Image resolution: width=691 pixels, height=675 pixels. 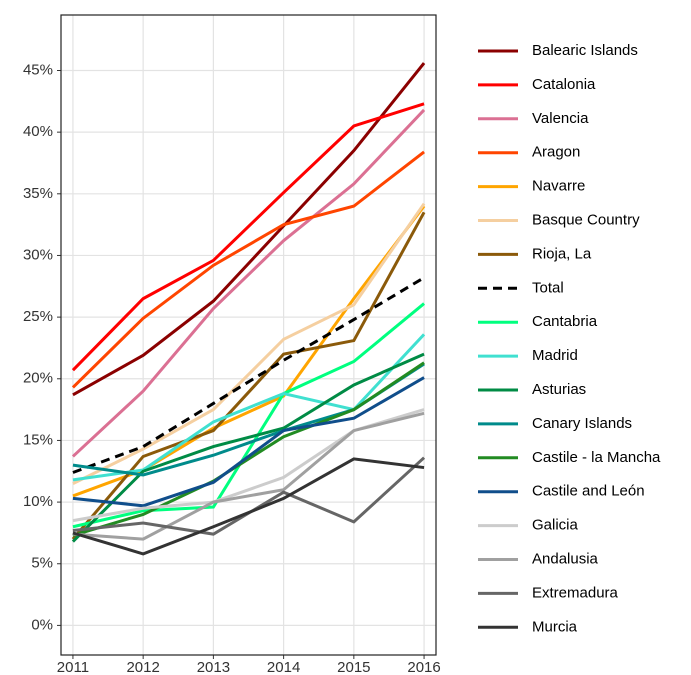 I want to click on x-tick-label: 2012, so click(x=142, y=667).